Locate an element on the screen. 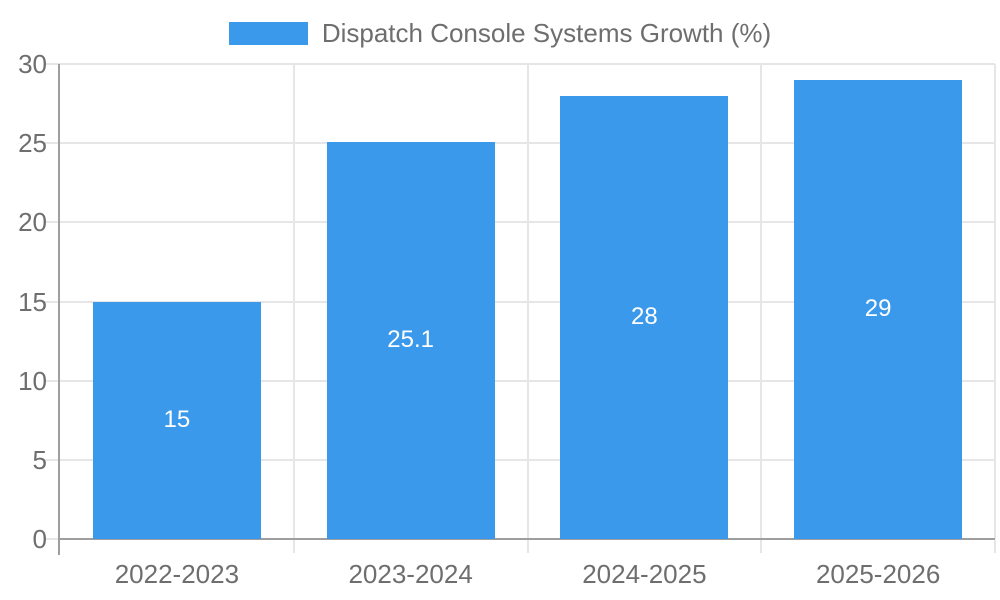 Image resolution: width=1000 pixels, height=600 pixels. y-axis-tick-label: 5 is located at coordinates (39, 459).